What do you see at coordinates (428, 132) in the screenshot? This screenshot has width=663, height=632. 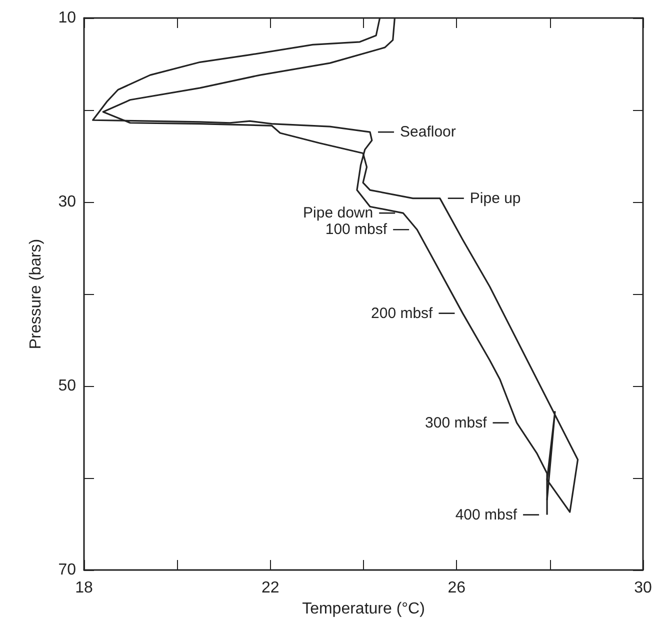 I see `annotation: Seafloor` at bounding box center [428, 132].